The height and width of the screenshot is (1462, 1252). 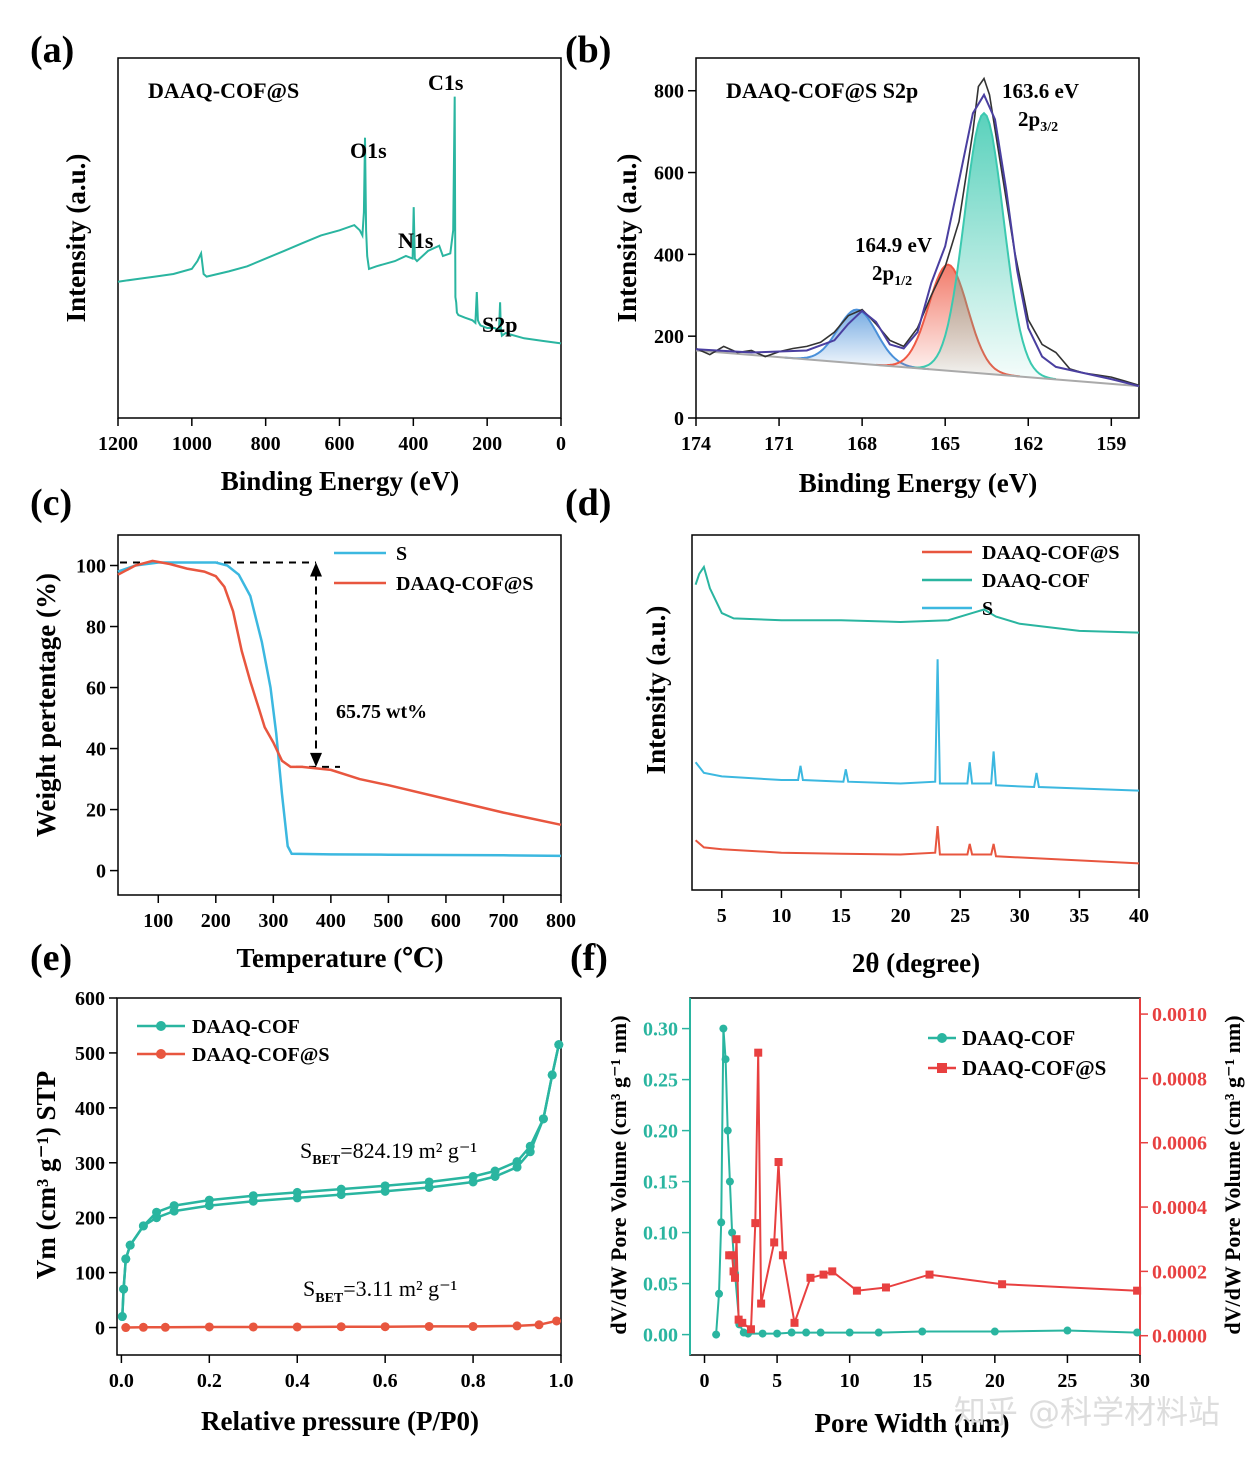 I want to click on panel-b-xtick-label: 165, so click(x=945, y=444).